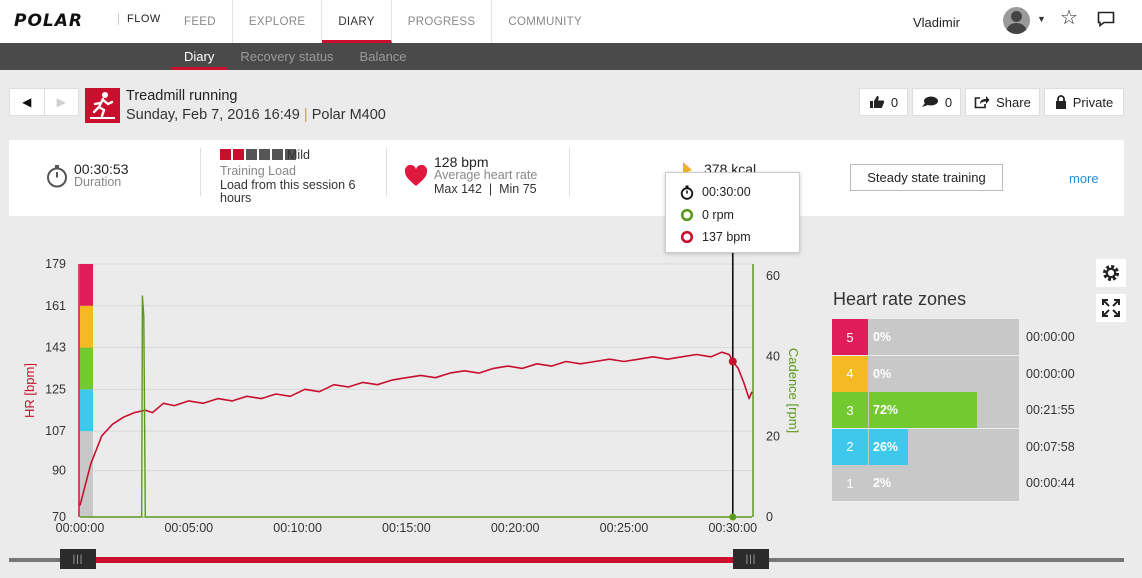  What do you see at coordinates (182, 96) in the screenshot?
I see `session-sport: Treadmill running` at bounding box center [182, 96].